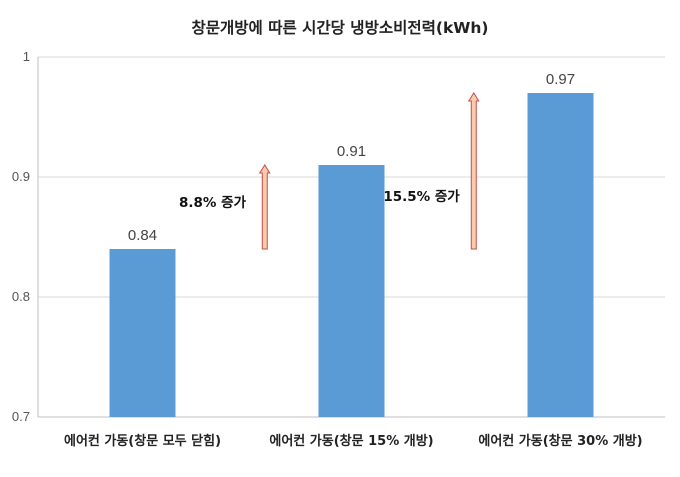 The image size is (680, 477). I want to click on chart-title: 창문개방에 따른 시간당 냉방소비전력(kWh), so click(340, 27).